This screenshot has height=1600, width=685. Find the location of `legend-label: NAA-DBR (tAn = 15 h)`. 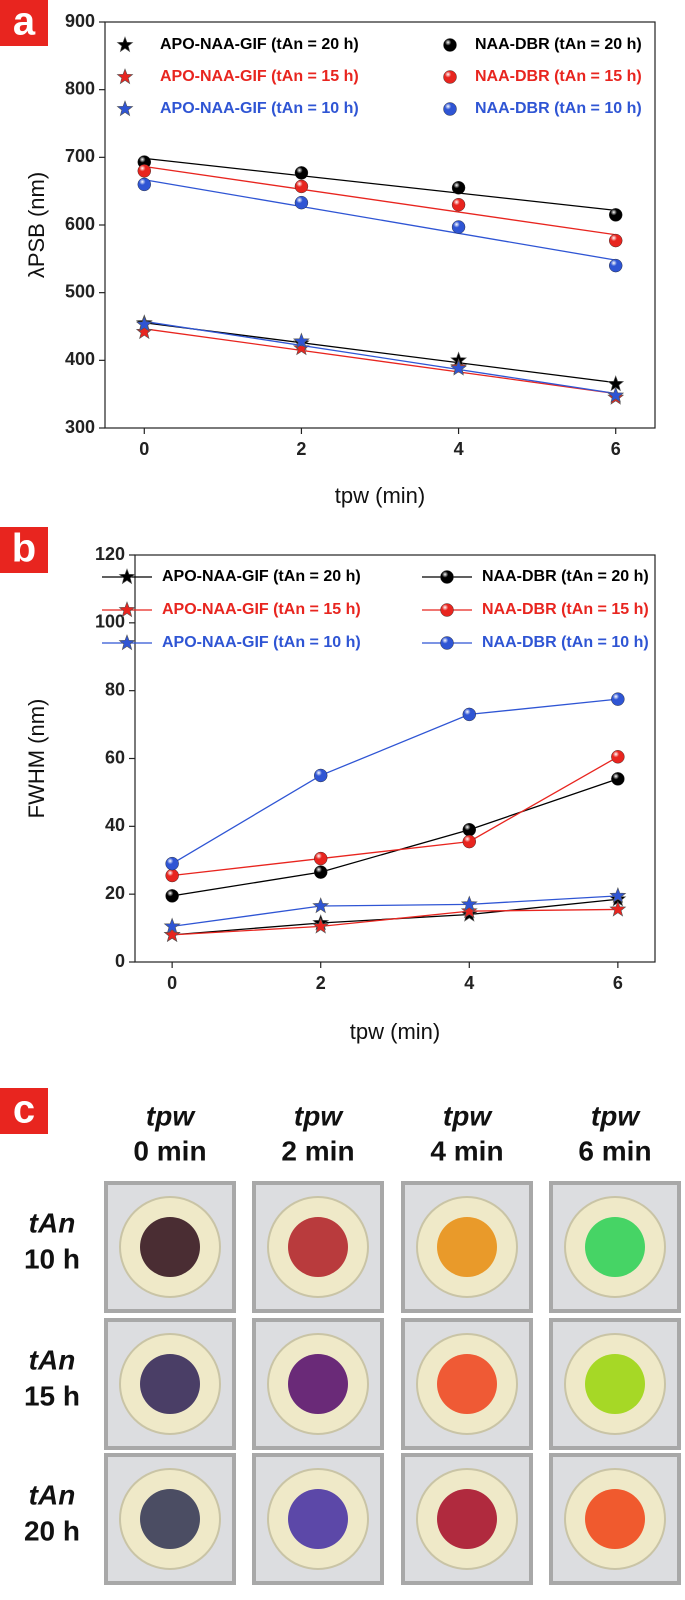

legend-label: NAA-DBR (tAn = 15 h) is located at coordinates (565, 609).